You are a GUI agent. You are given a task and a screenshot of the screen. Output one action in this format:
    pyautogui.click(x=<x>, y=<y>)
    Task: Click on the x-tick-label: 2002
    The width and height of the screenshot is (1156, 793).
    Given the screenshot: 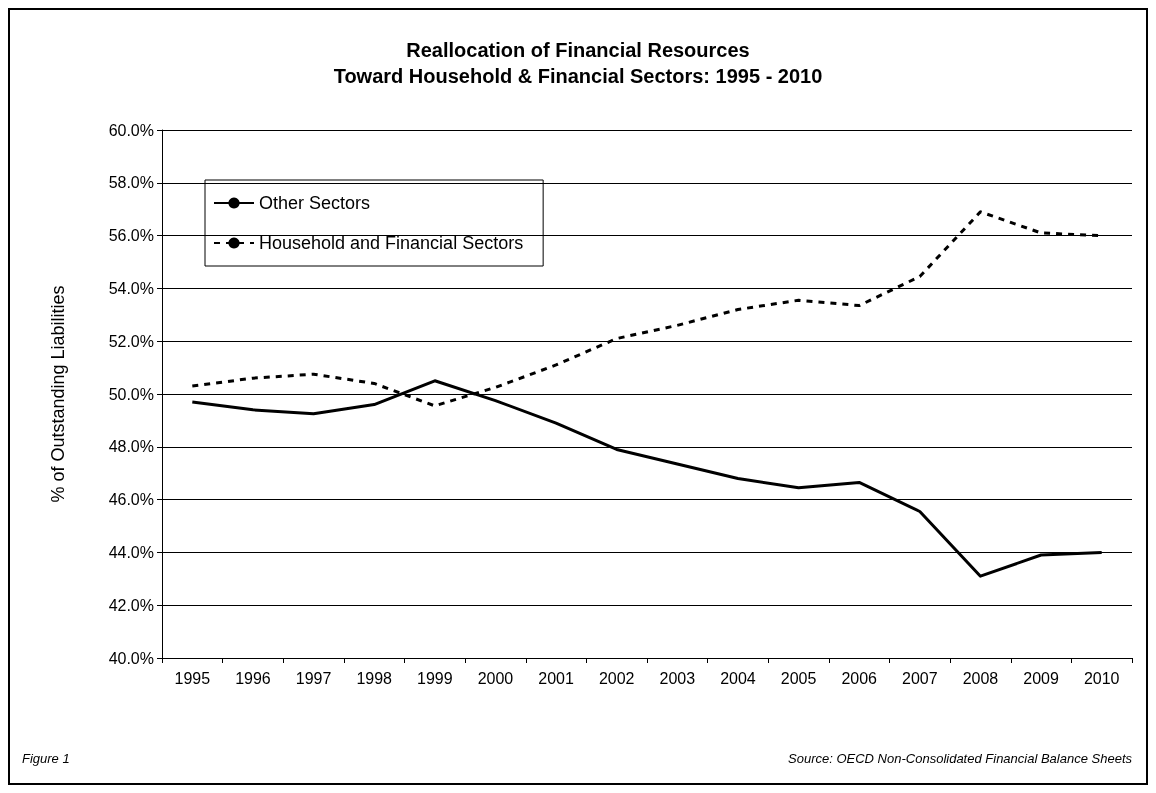 What is the action you would take?
    pyautogui.click(x=616, y=678)
    